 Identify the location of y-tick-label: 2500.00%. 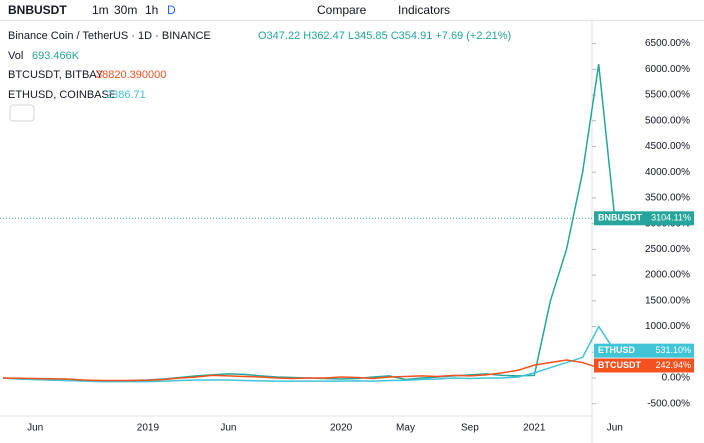
(667, 249).